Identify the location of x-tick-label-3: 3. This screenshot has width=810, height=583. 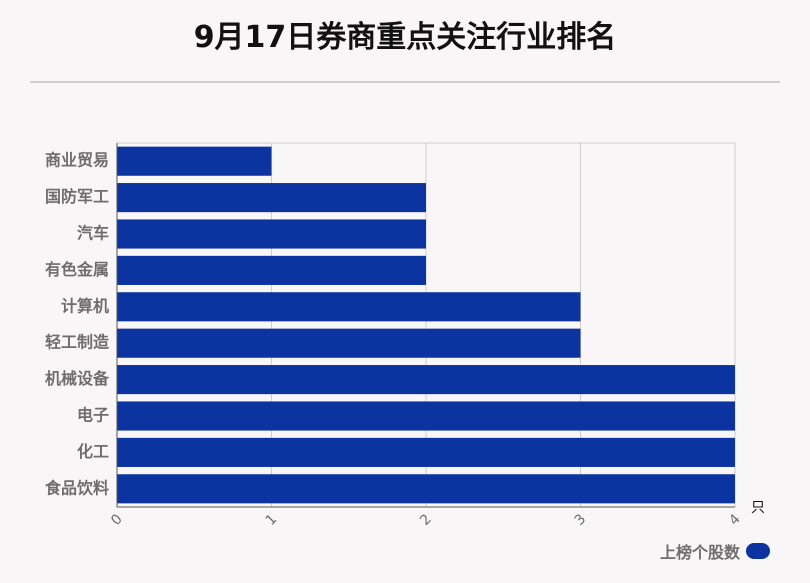
(581, 520).